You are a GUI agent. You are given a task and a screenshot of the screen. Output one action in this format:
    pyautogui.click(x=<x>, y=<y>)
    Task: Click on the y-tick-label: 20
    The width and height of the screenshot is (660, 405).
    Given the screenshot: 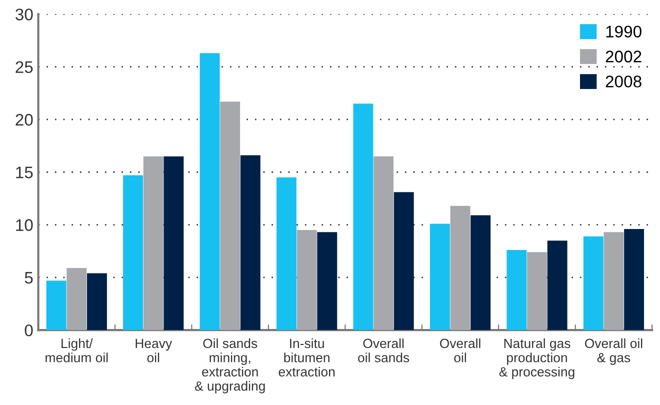 What is the action you would take?
    pyautogui.click(x=24, y=120)
    